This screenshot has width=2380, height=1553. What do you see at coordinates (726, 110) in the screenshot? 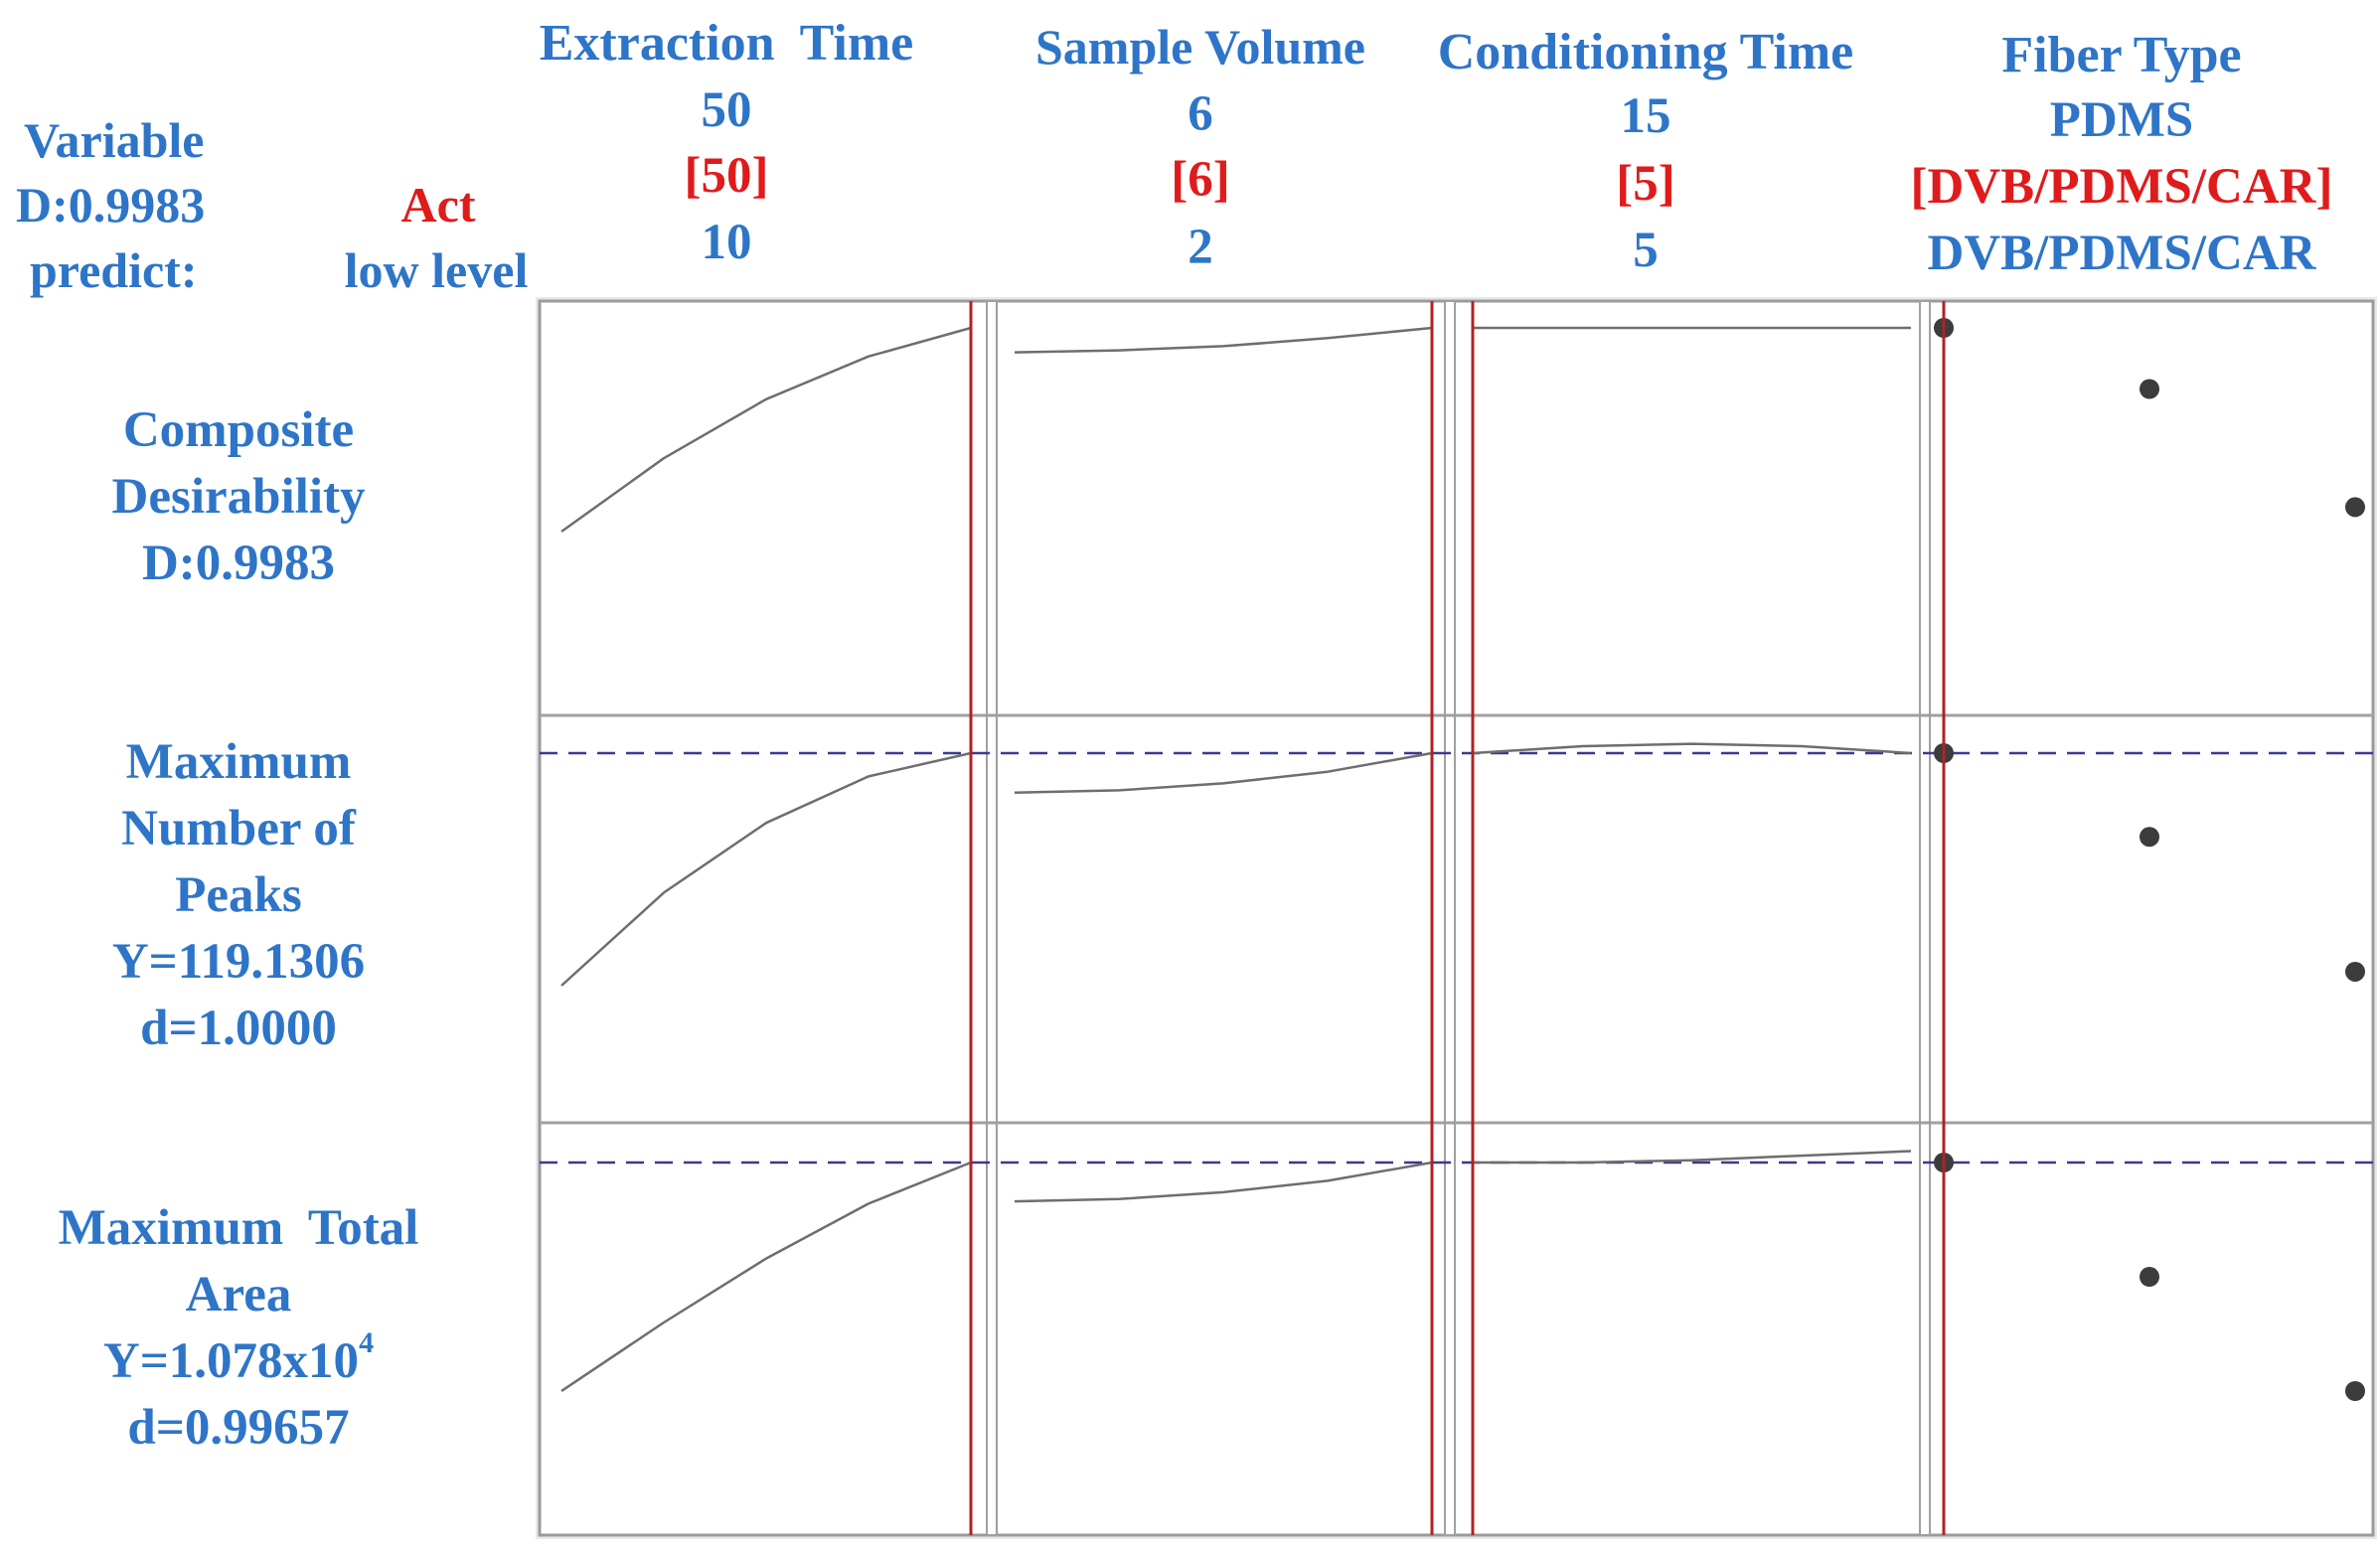
I see `factor-high-extraction-time: 50` at bounding box center [726, 110].